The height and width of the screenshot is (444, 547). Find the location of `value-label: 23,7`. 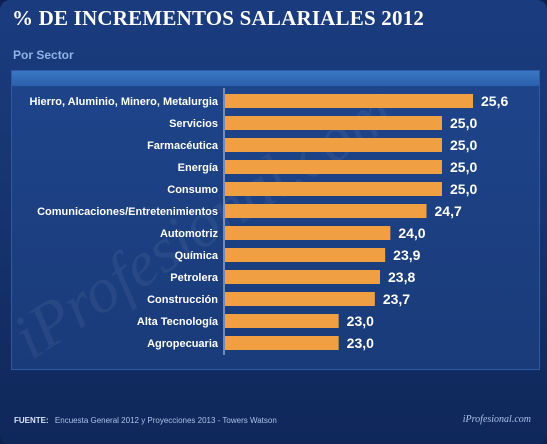

value-label: 23,7 is located at coordinates (396, 299).